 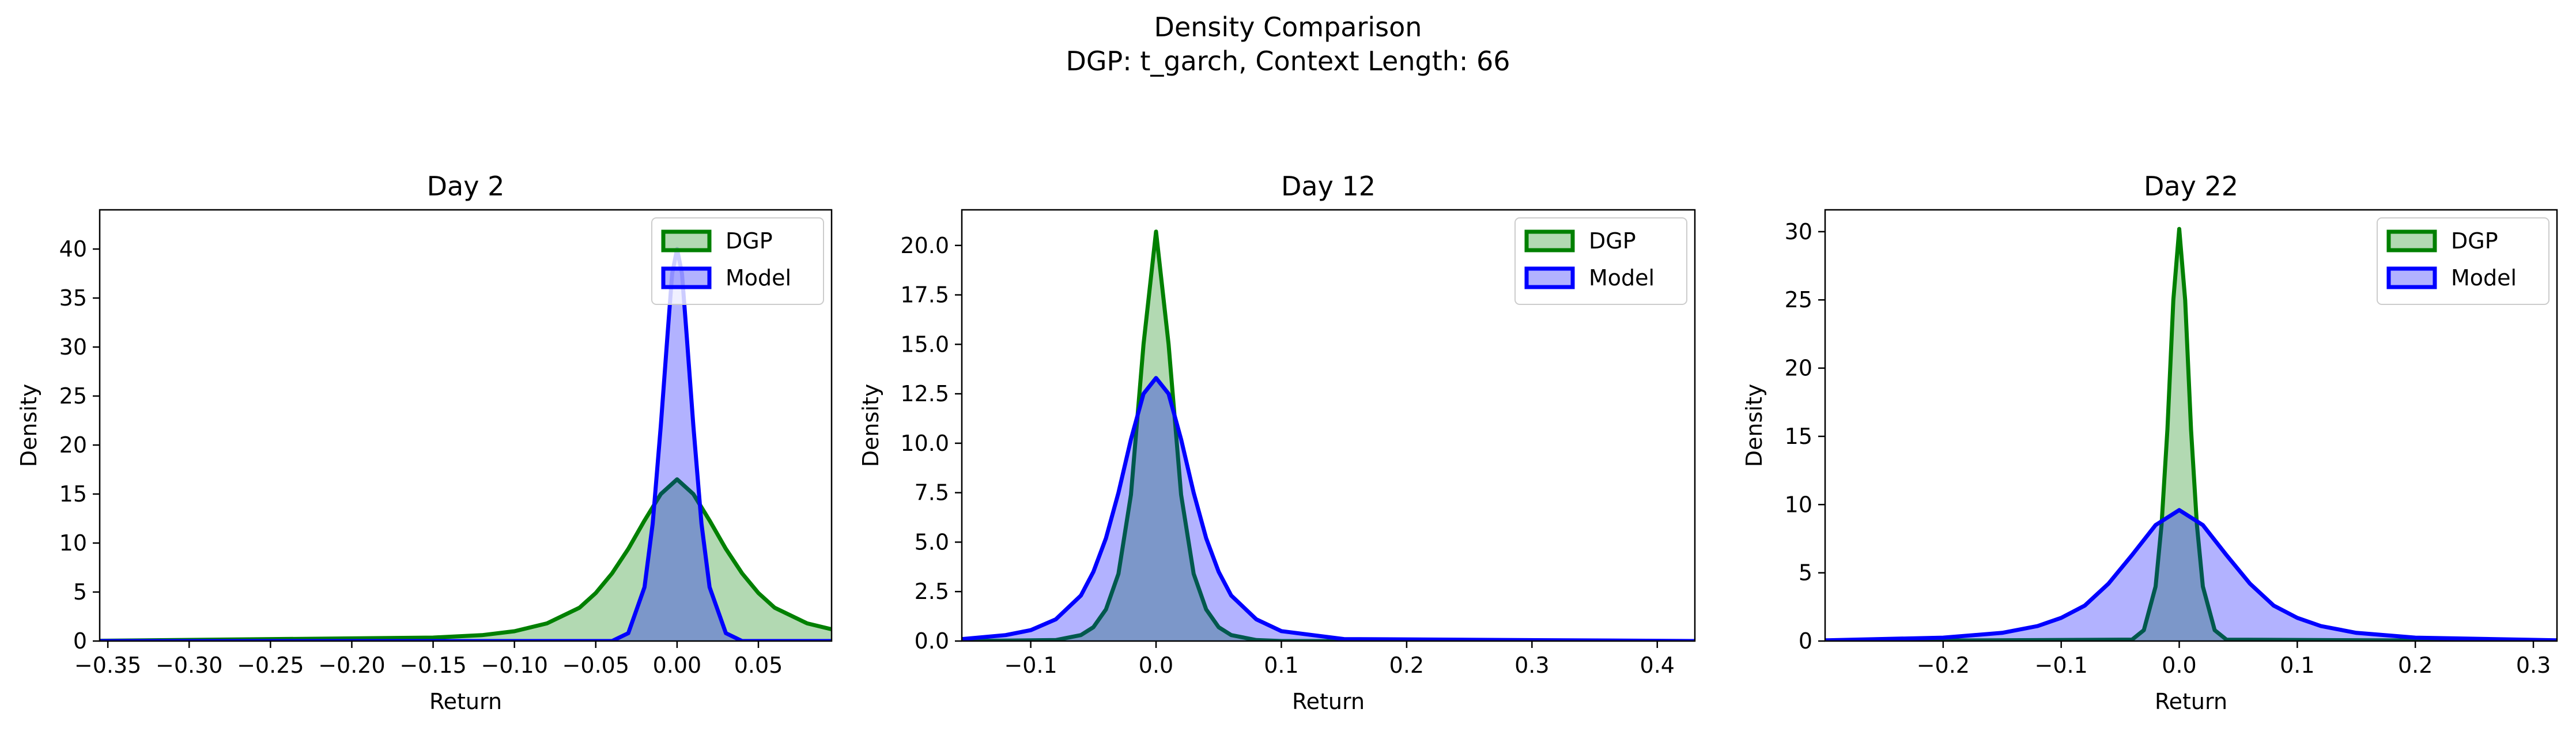 I want to click on x-tick-label: −0.30, so click(x=189, y=665).